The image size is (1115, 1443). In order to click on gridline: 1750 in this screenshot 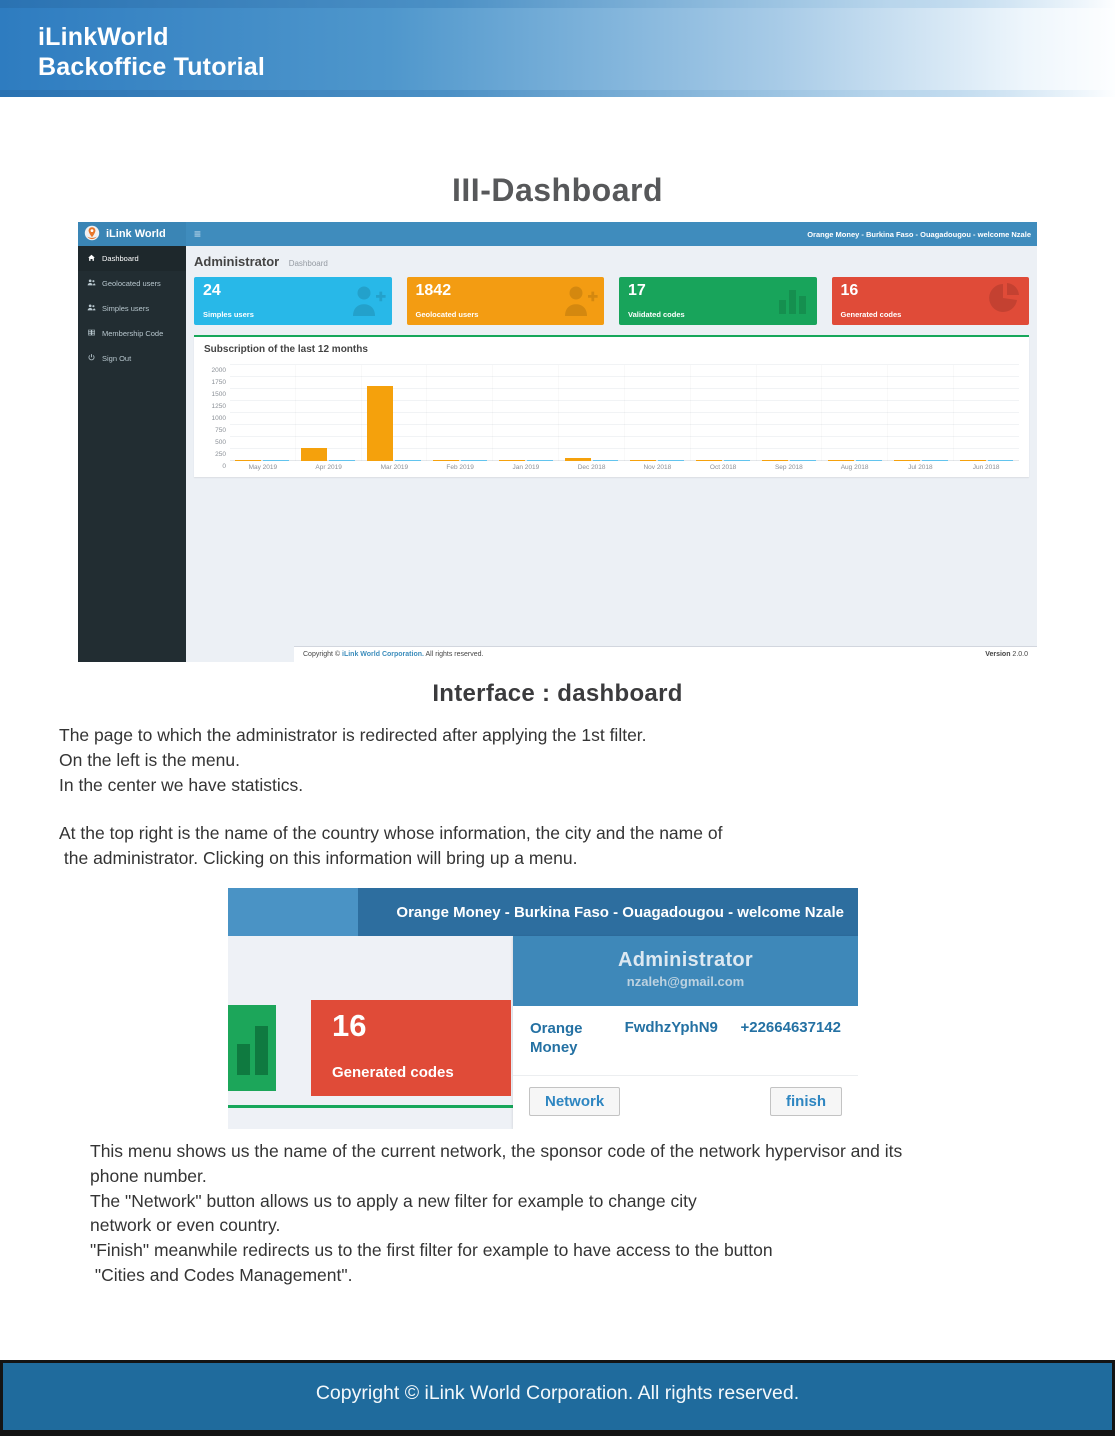, I will do `click(615, 381)`.